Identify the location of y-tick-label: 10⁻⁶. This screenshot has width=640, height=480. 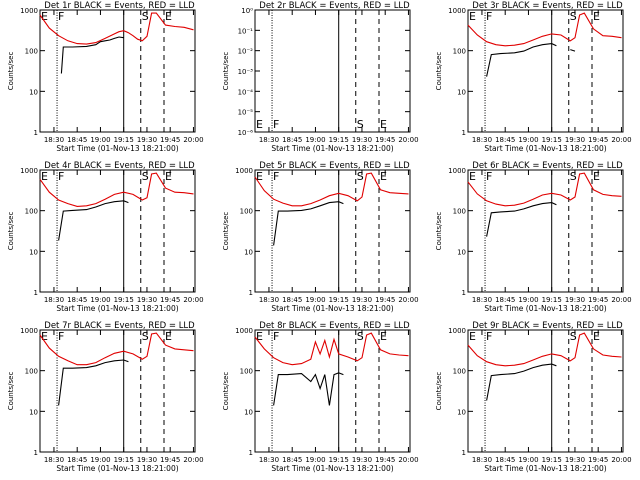
(246, 133).